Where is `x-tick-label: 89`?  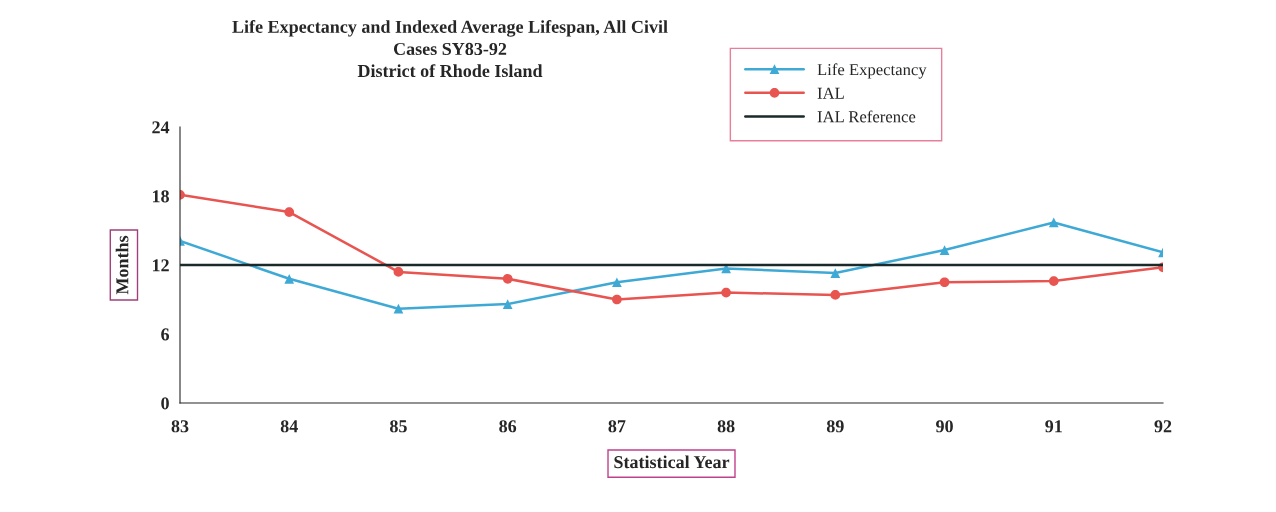 x-tick-label: 89 is located at coordinates (835, 426).